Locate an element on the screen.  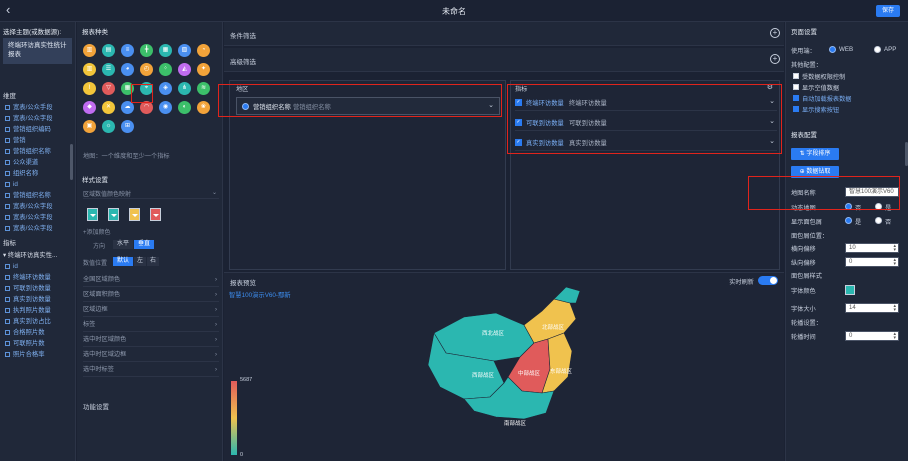
add-icon: + is located at coordinates (775, 59).